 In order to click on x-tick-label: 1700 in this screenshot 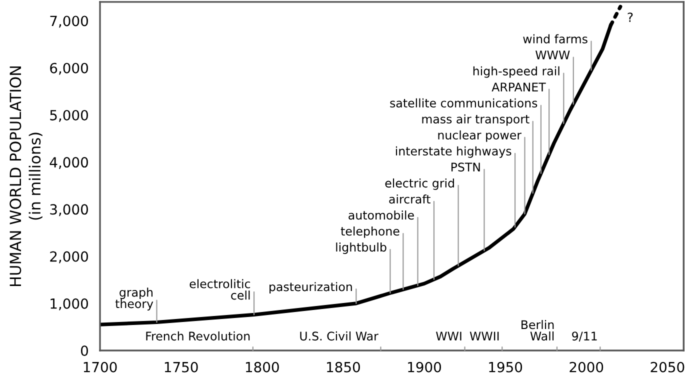, I will do `click(100, 367)`.